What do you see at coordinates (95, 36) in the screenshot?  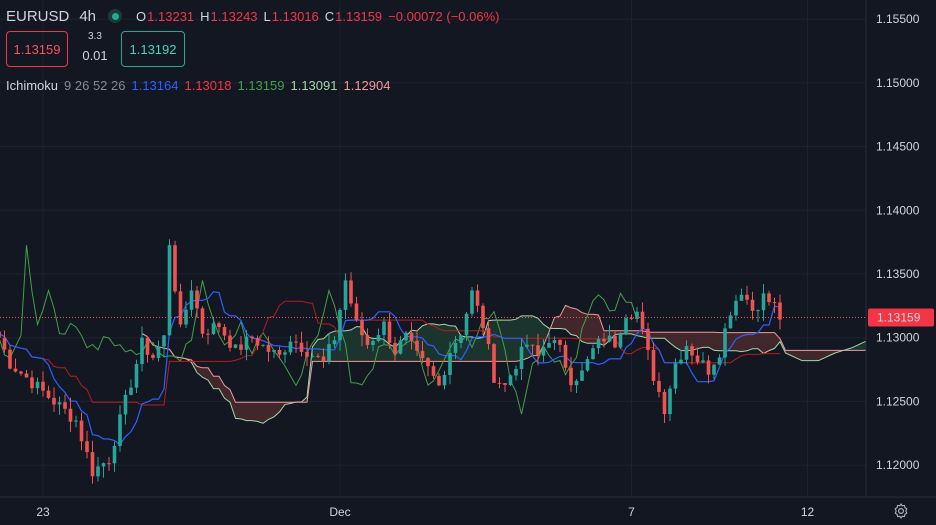 I see `spread-top: 3.3` at bounding box center [95, 36].